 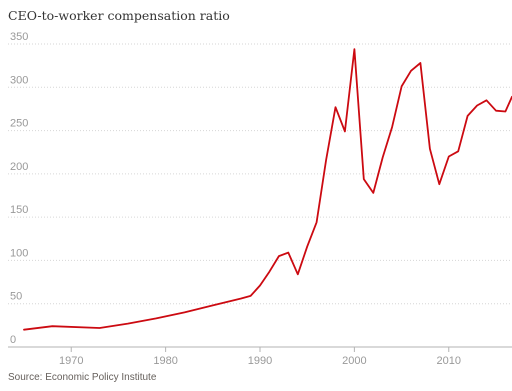 I want to click on y-tick-label: 300, so click(x=19, y=80).